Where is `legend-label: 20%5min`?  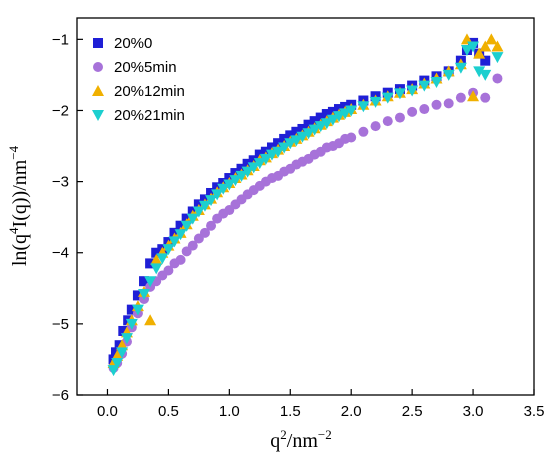 legend-label: 20%5min is located at coordinates (145, 67).